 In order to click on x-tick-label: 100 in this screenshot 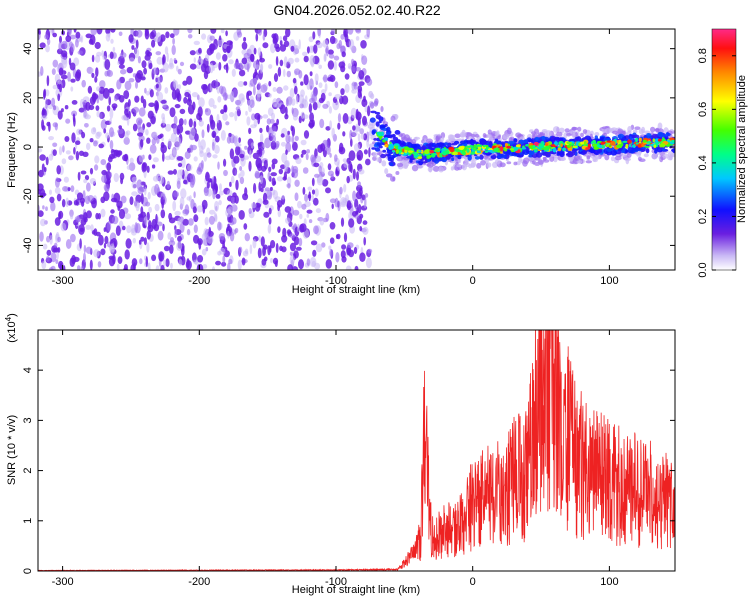, I will do `click(609, 582)`.